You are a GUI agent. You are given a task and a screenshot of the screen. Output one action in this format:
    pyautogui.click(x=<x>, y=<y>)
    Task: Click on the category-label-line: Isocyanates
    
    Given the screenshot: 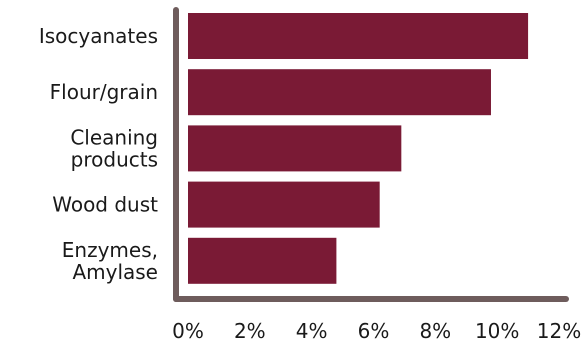 What is the action you would take?
    pyautogui.click(x=98, y=36)
    